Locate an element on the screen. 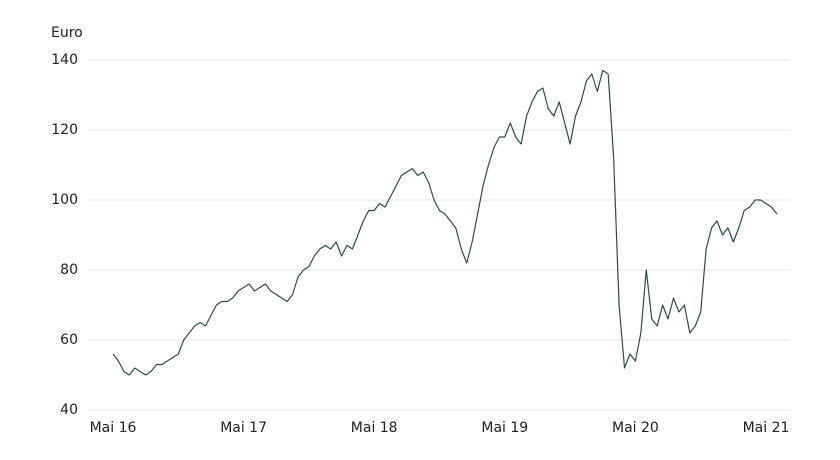  x-tick-label: Mai 20 is located at coordinates (635, 428).